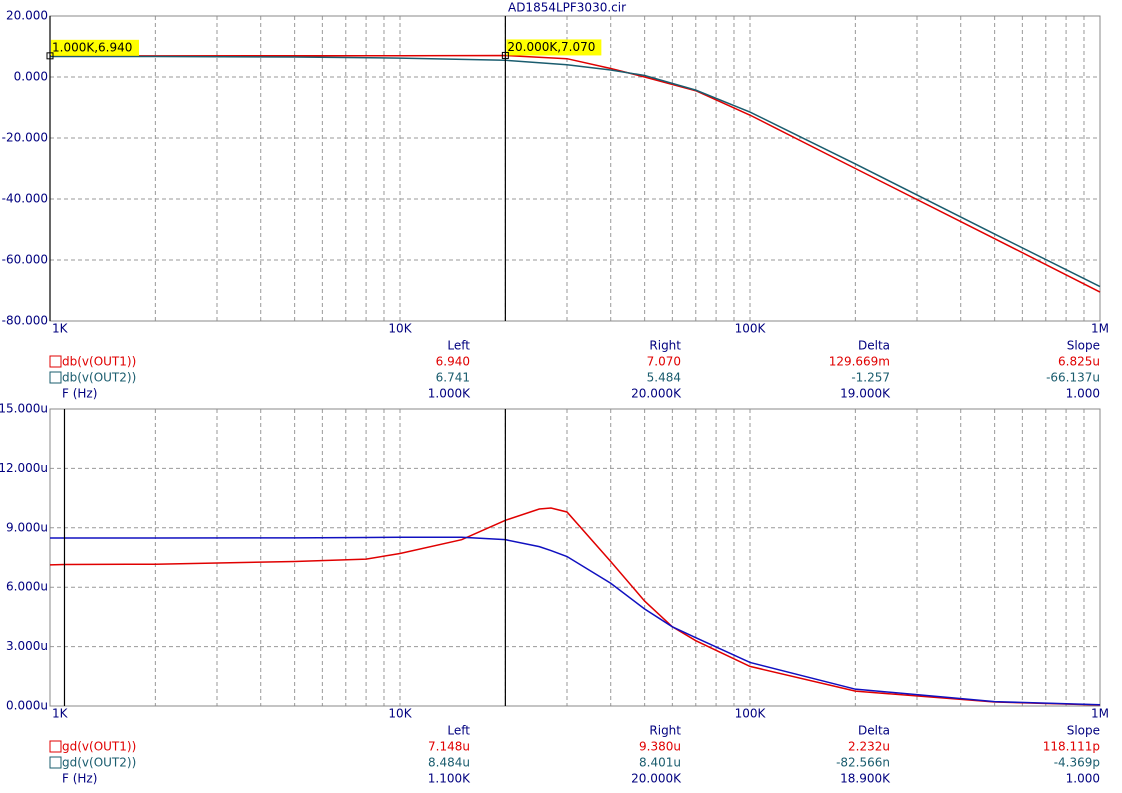  I want to click on readout-name: gd(v(OUT1)), so click(99, 747).